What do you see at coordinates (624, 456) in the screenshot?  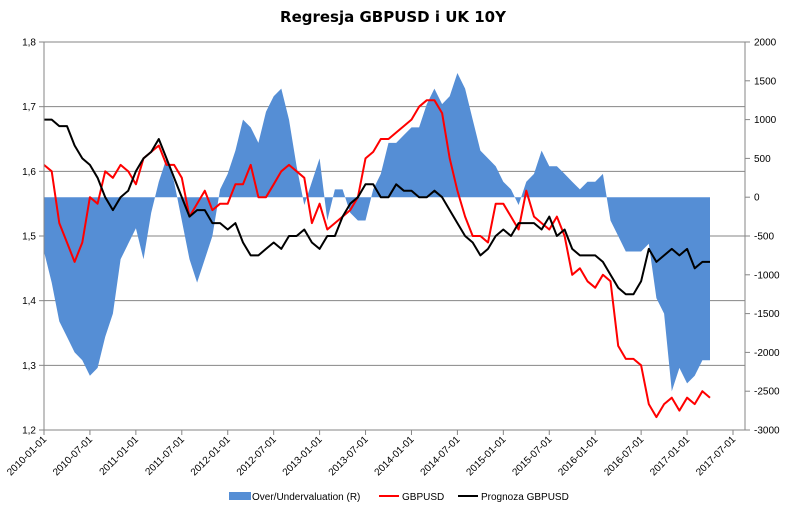 I see `x-tick-label: 2016-07-01` at bounding box center [624, 456].